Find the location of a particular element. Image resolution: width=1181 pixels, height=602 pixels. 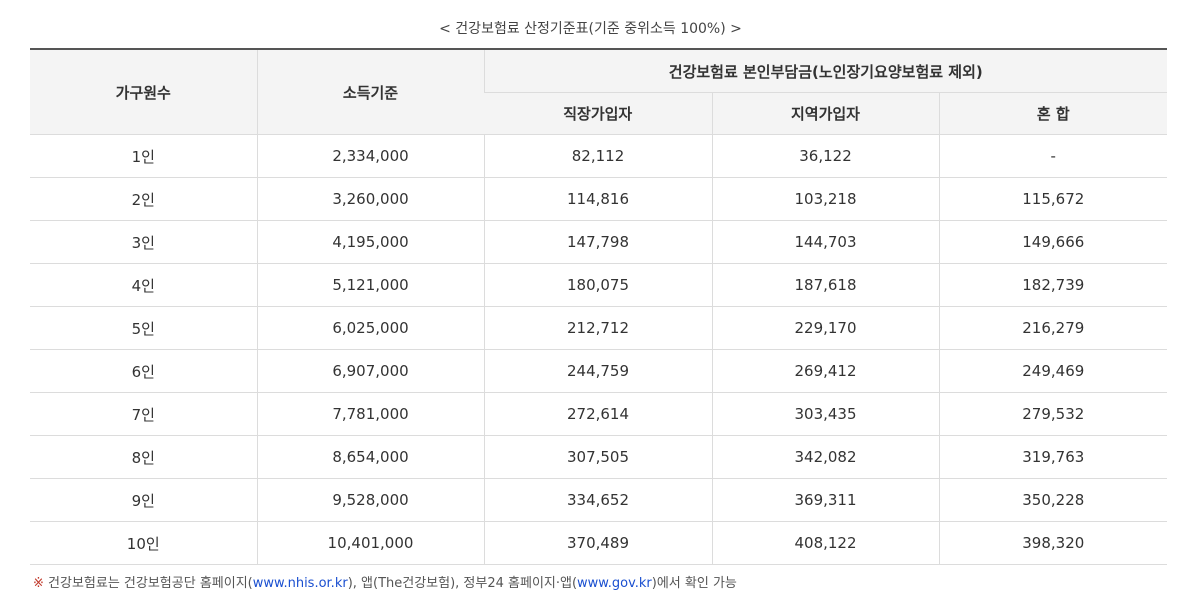

cell-employee: 147,798 is located at coordinates (597, 242).